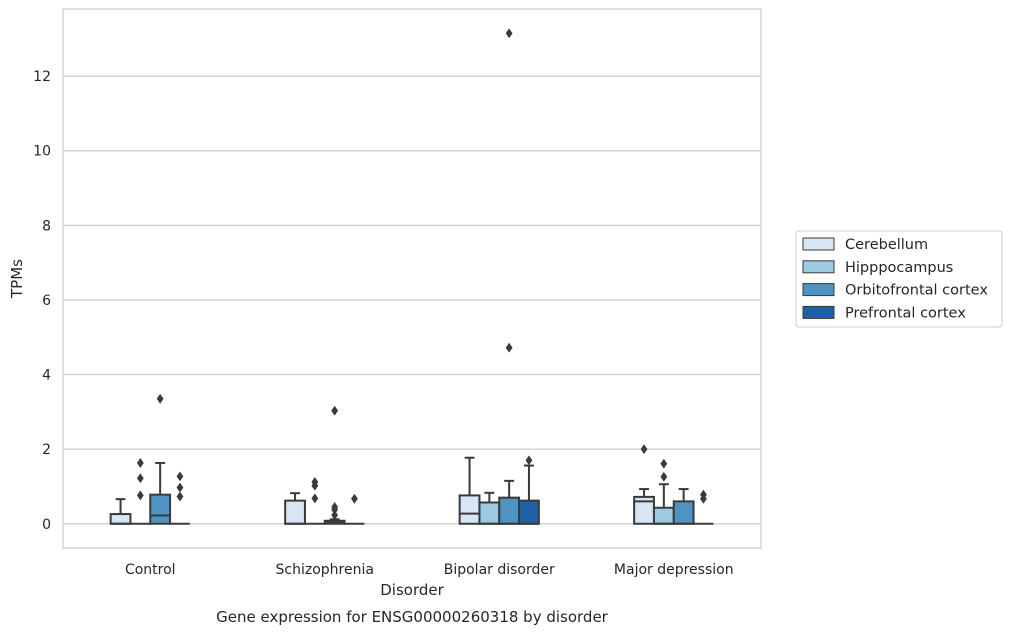 The width and height of the screenshot is (1013, 634). I want to click on legend-item-orbitofrontal-cortex: Orbitofrontal cortex, so click(895, 291).